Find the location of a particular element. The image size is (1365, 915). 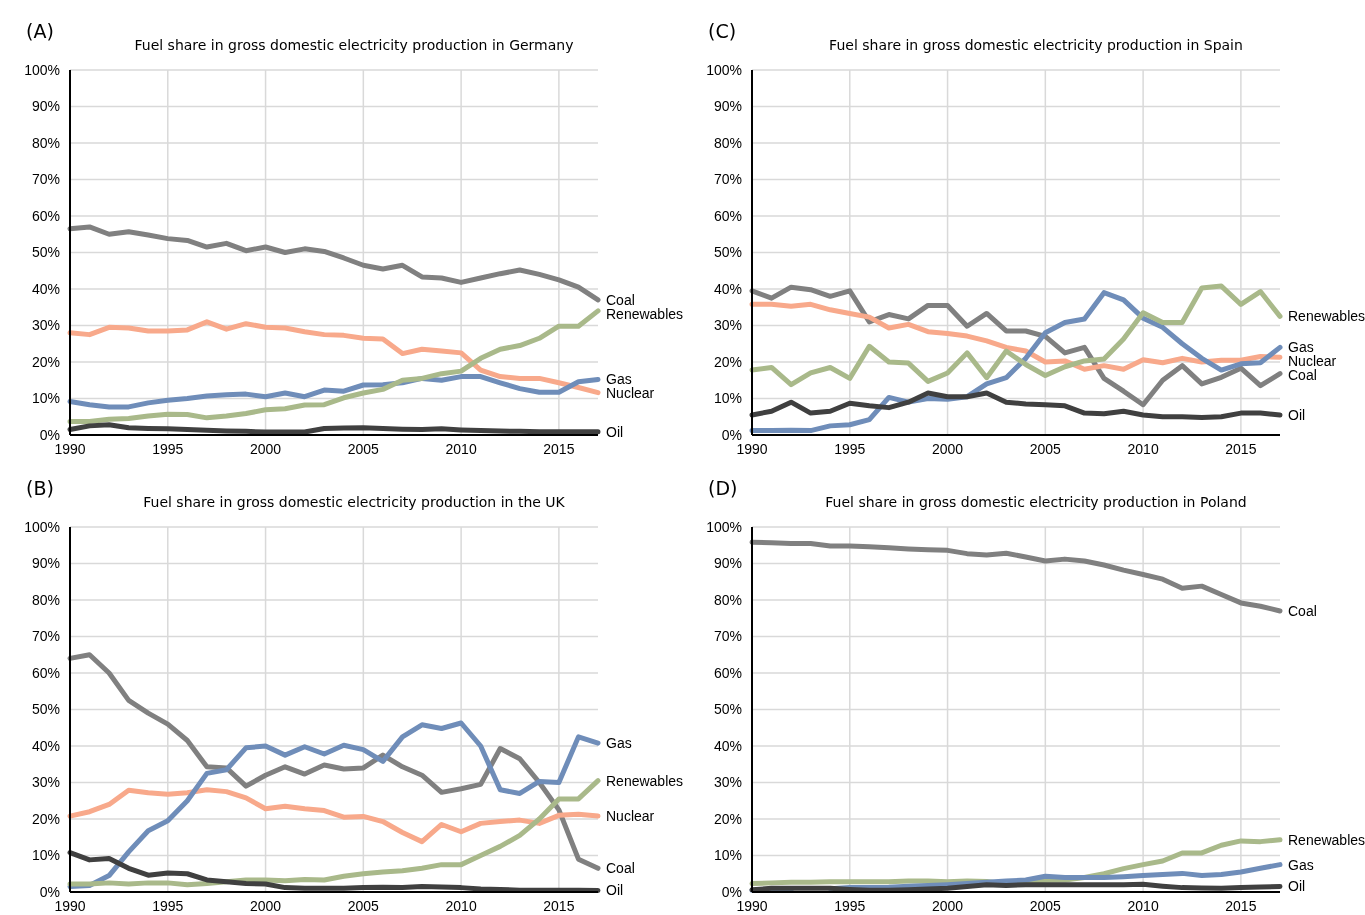

text: (C) is located at coordinates (722, 31).